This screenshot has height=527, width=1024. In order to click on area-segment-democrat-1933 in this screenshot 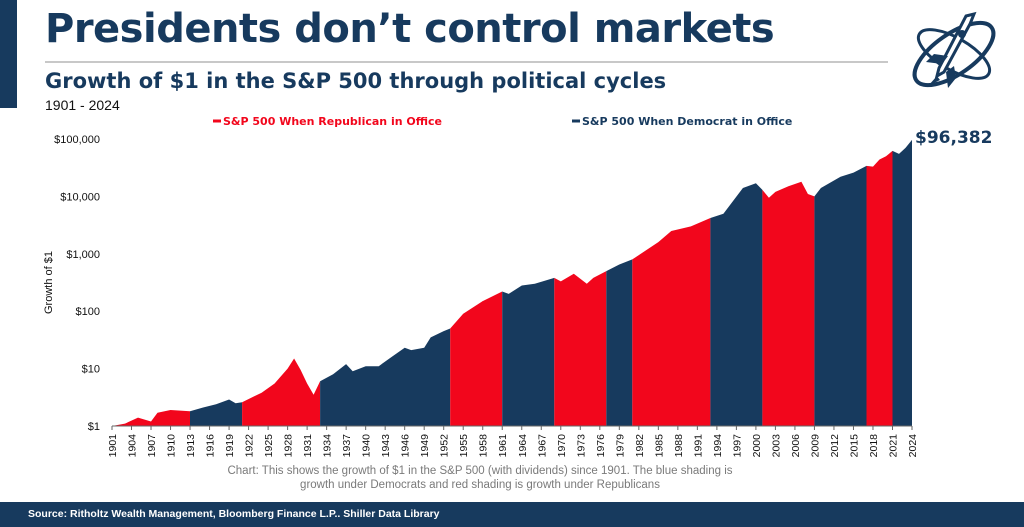, I will do `click(385, 377)`.